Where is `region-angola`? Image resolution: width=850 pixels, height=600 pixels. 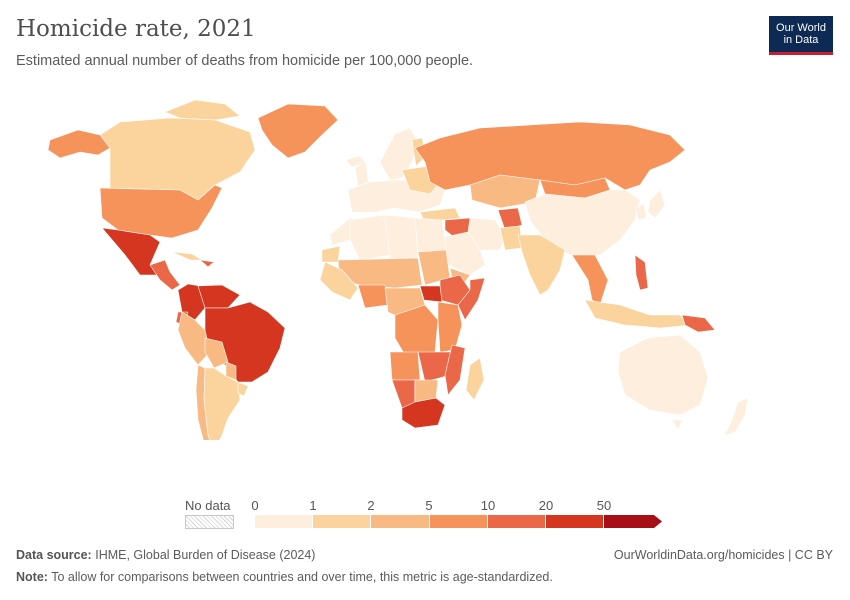 region-angola is located at coordinates (405, 366).